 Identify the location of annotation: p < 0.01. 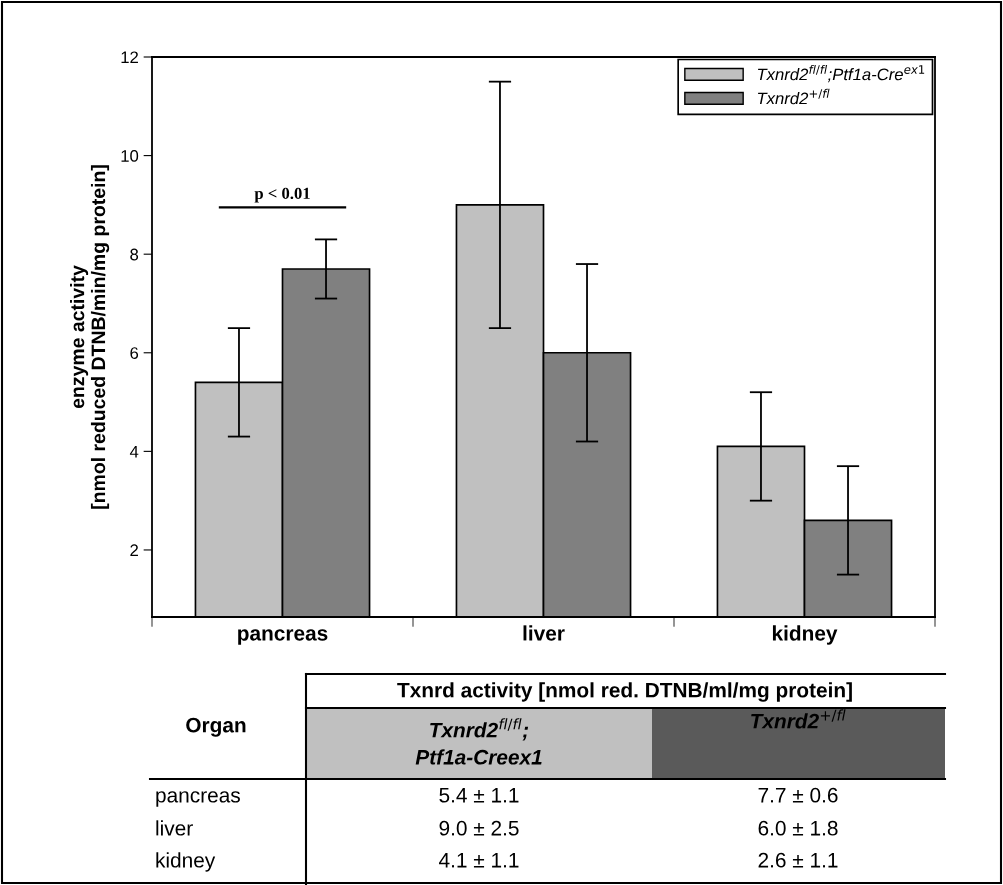
(282, 195).